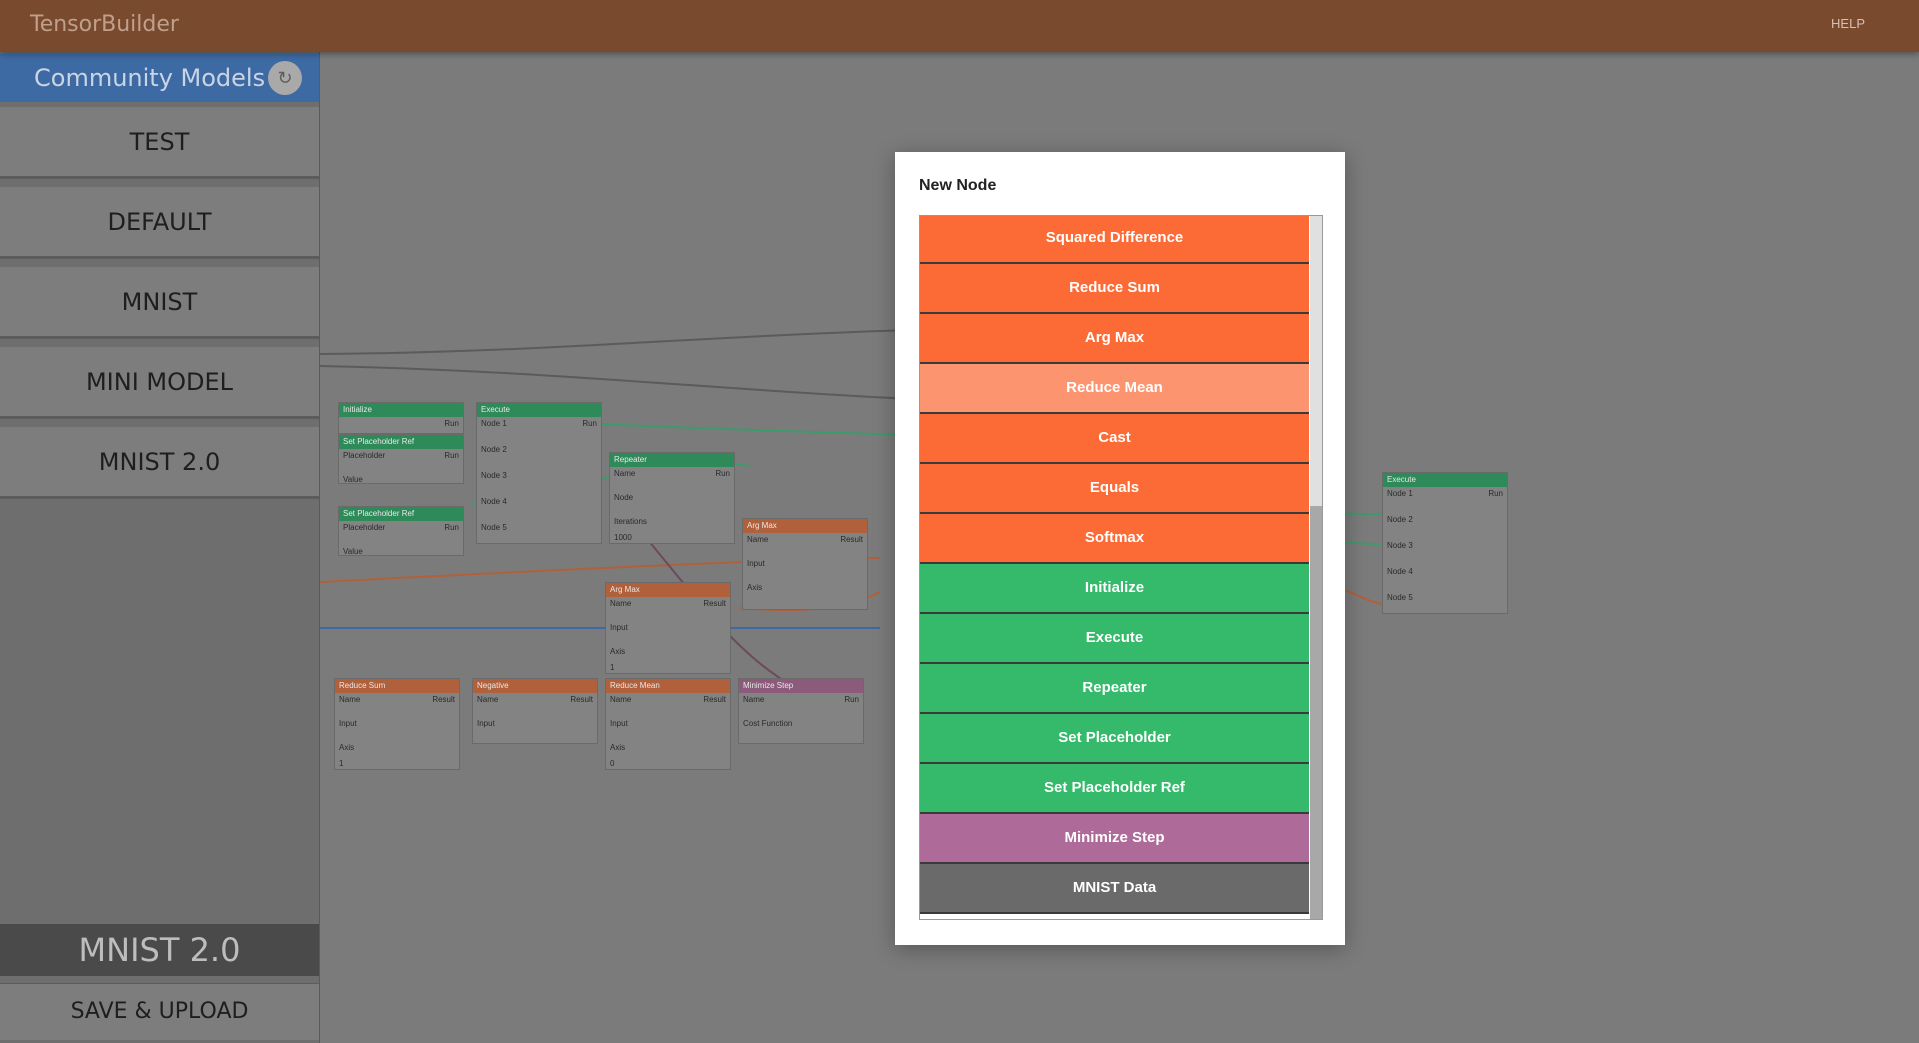 The height and width of the screenshot is (1043, 1919). Describe the element at coordinates (959, 26) in the screenshot. I see `top-bar: TensorBuilder HELP` at that location.